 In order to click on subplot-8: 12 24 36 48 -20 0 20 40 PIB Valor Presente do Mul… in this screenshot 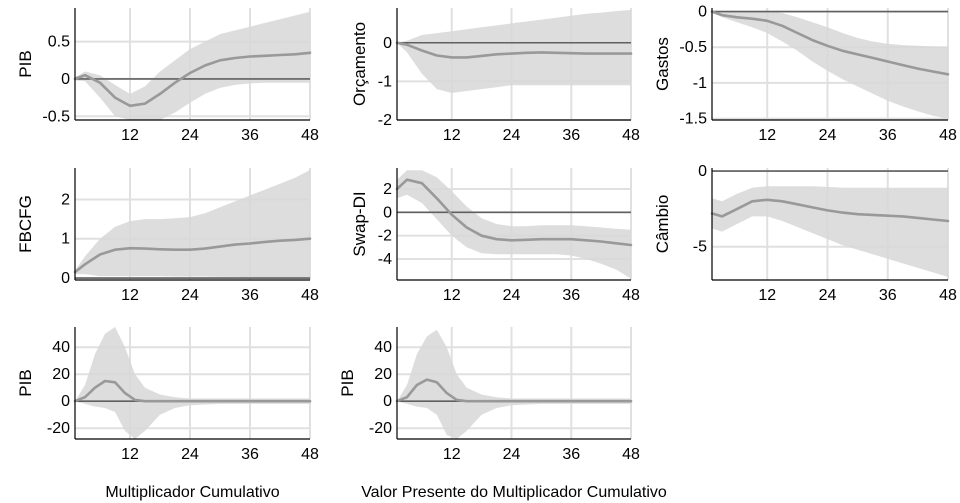, I will do `click(502, 414)`.